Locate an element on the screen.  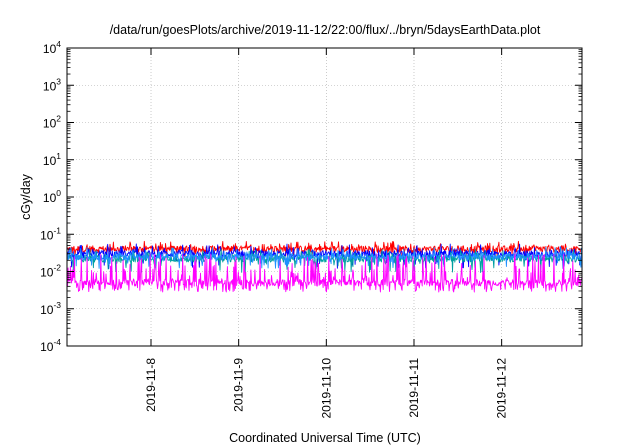
y-tick-label: 10⁻¹ is located at coordinates (50, 233).